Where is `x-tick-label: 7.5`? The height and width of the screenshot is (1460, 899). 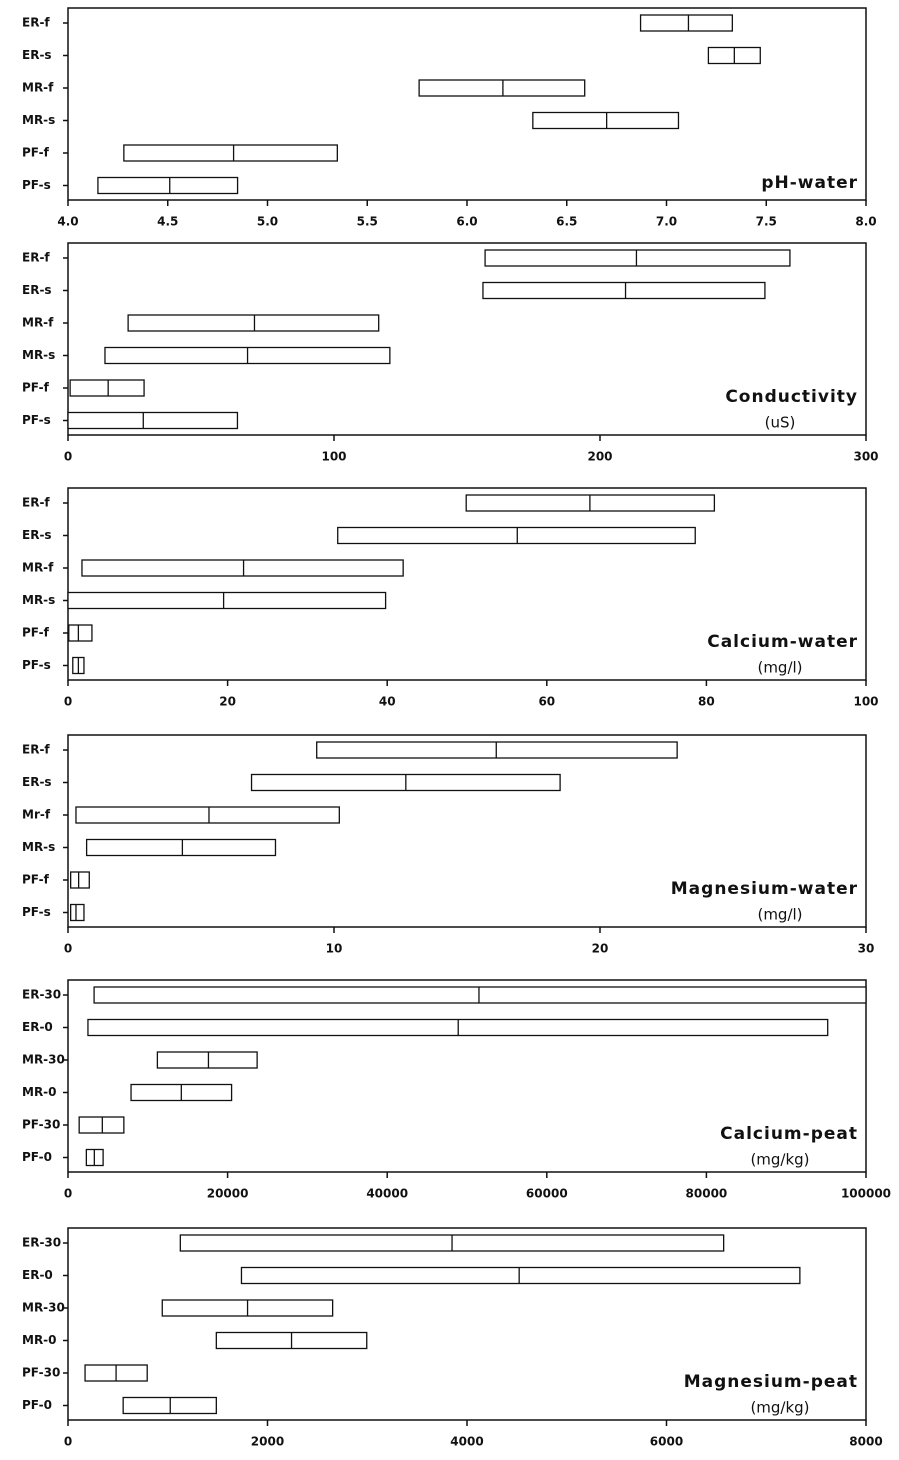 x-tick-label: 7.5 is located at coordinates (766, 222).